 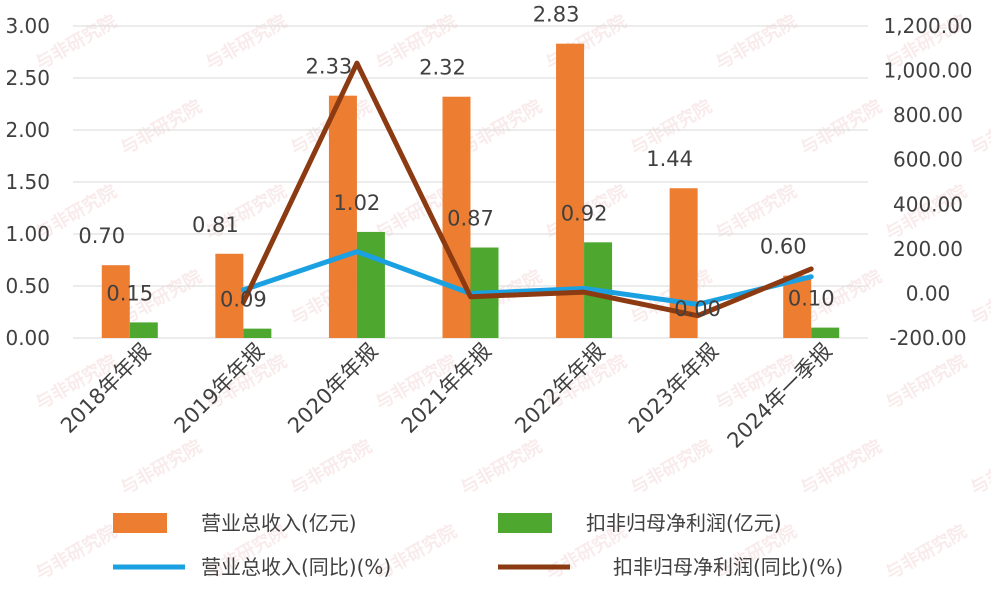 I want to click on y-left-tick-label: 2.50, so click(x=27, y=78).